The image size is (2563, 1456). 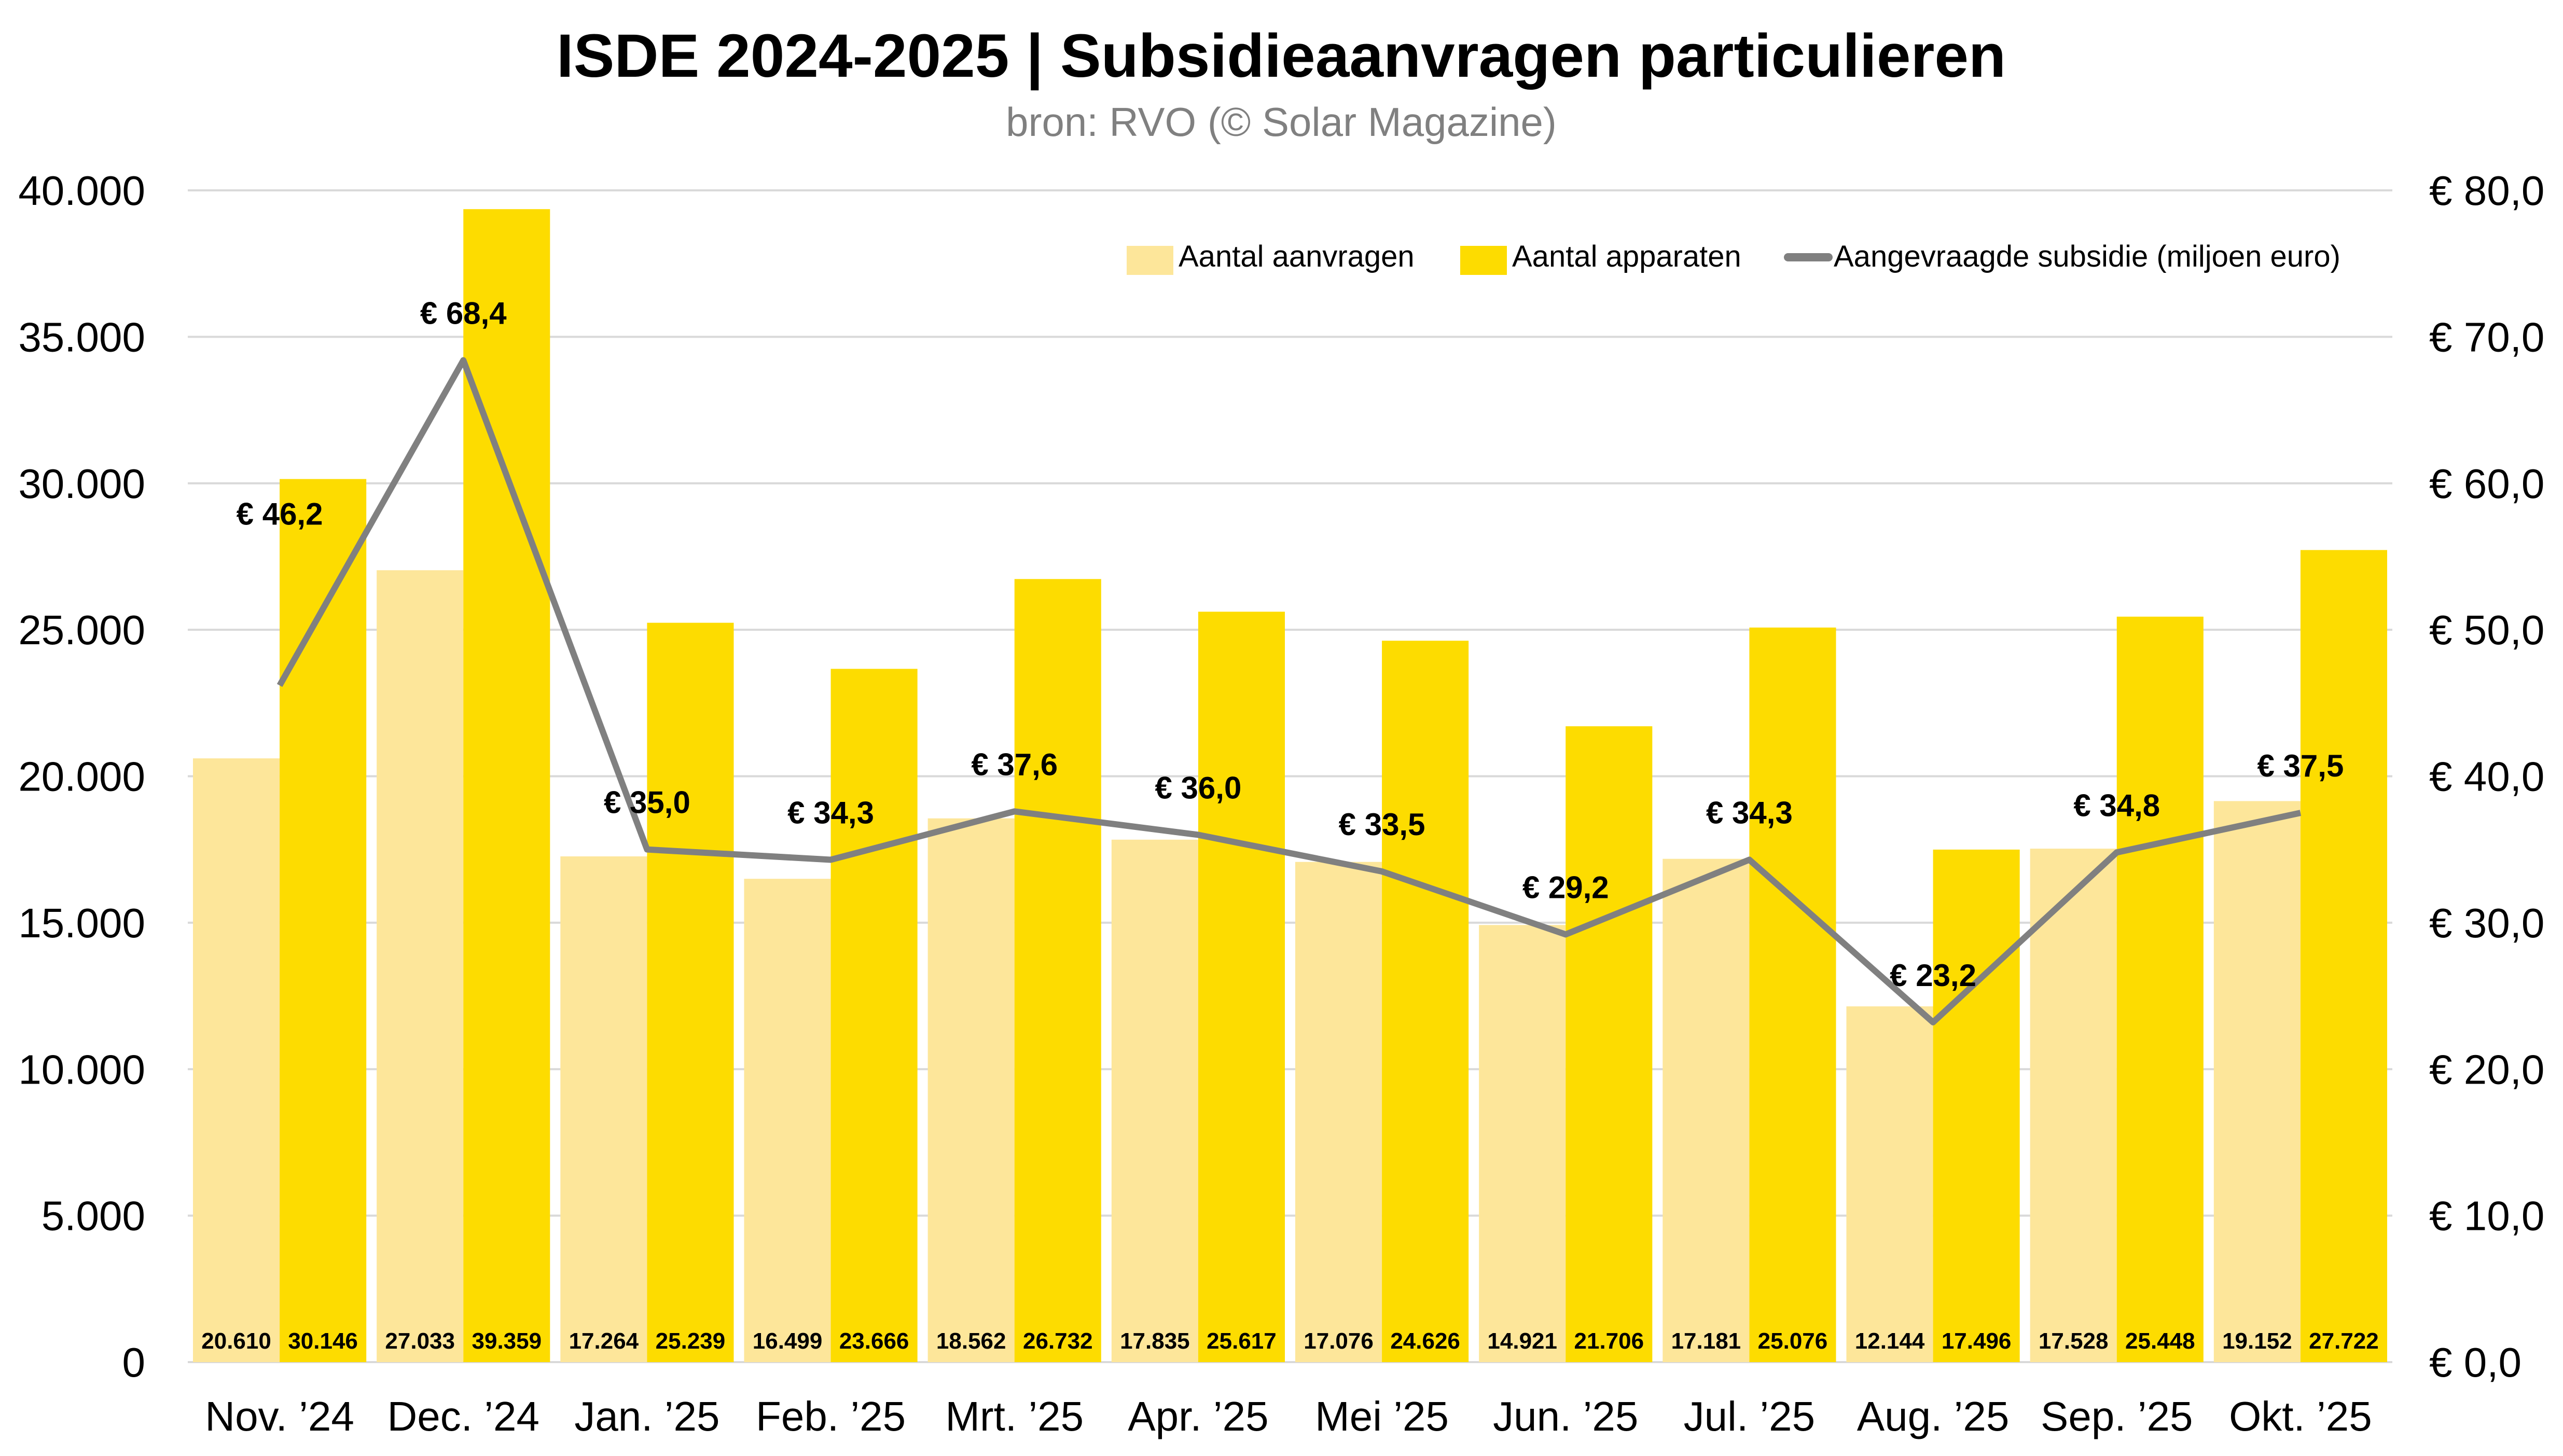 What do you see at coordinates (874, 1341) in the screenshot?
I see `bar-data-label: 23.666` at bounding box center [874, 1341].